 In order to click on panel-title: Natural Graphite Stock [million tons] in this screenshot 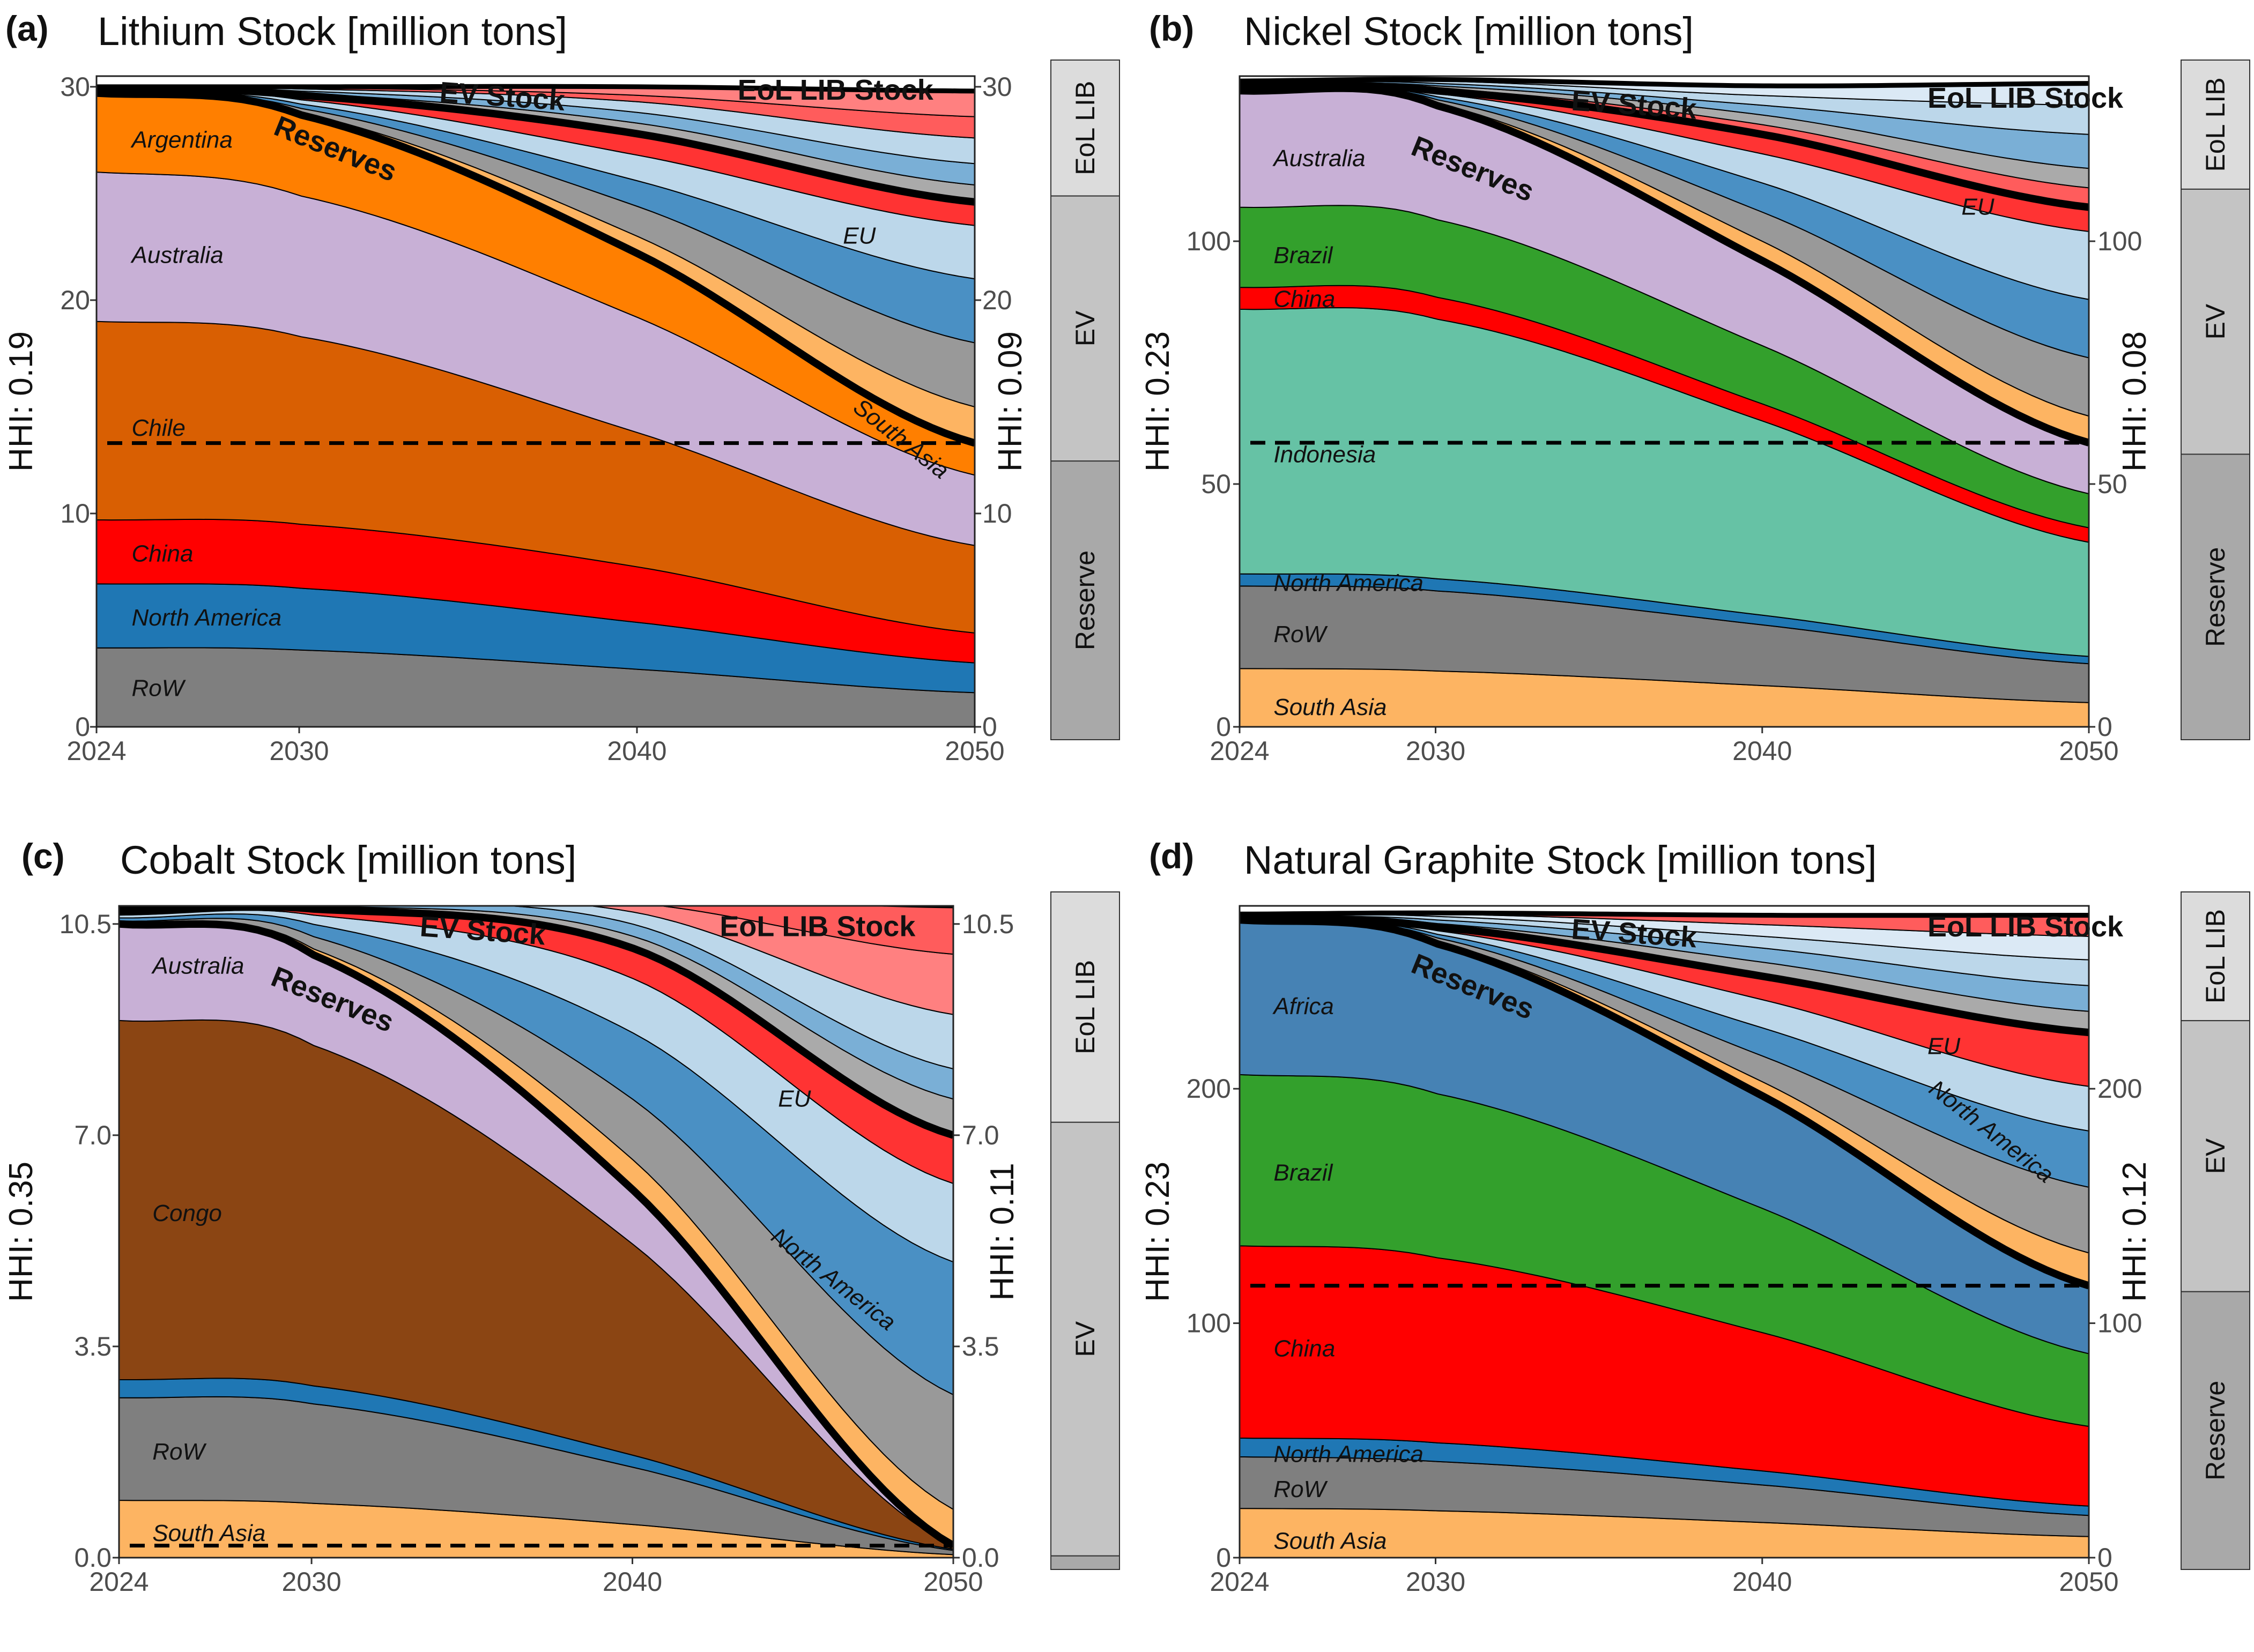, I will do `click(1561, 860)`.